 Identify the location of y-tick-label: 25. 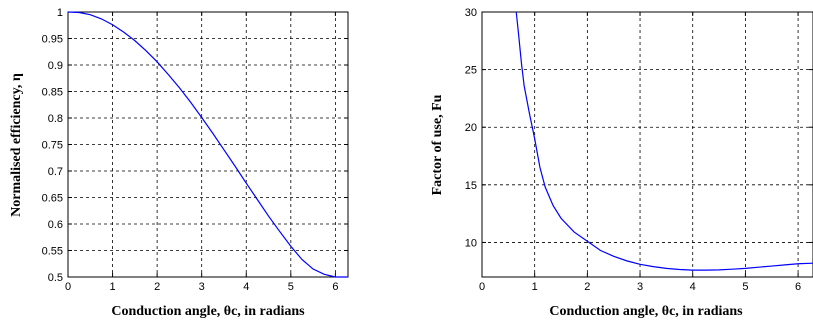
(471, 71).